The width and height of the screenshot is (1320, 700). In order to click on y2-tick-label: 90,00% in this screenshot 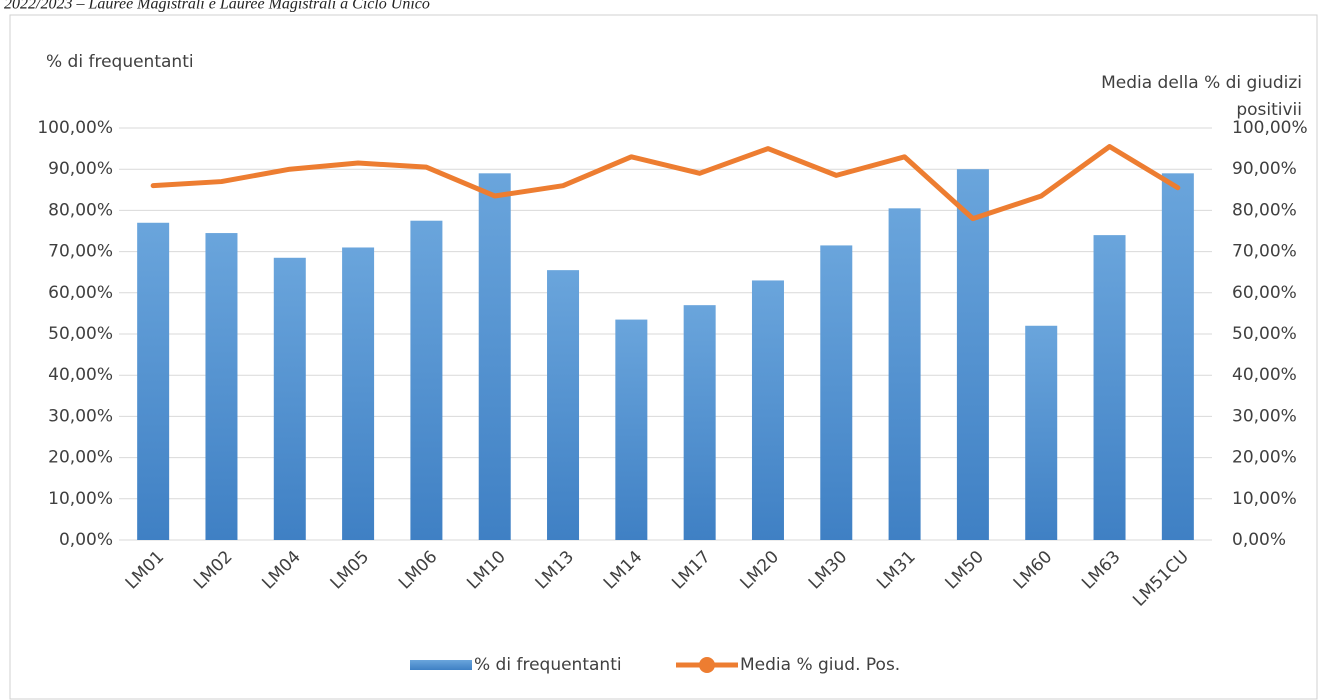, I will do `click(1264, 169)`.